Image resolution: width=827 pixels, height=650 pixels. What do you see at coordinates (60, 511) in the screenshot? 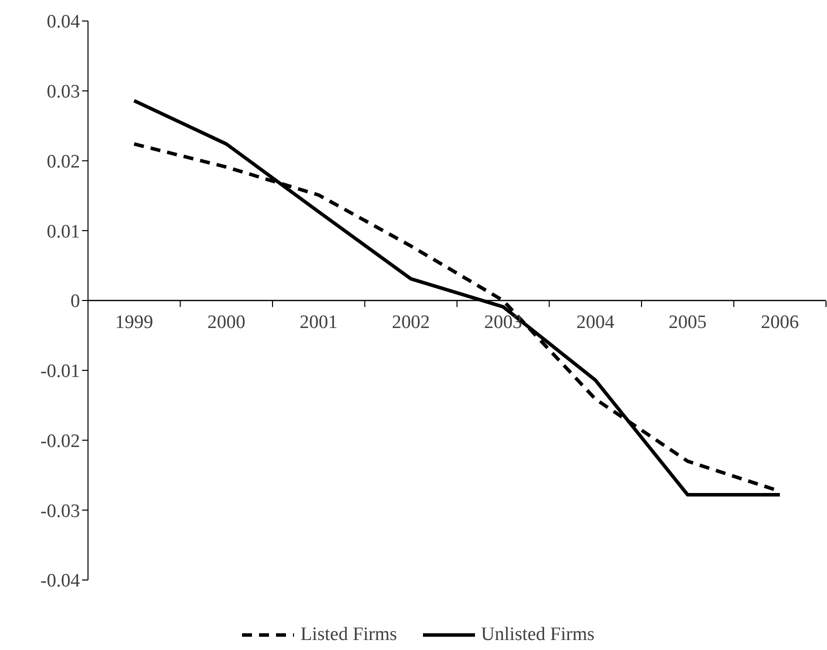
I see `y-tick-label: -0.03` at bounding box center [60, 511].